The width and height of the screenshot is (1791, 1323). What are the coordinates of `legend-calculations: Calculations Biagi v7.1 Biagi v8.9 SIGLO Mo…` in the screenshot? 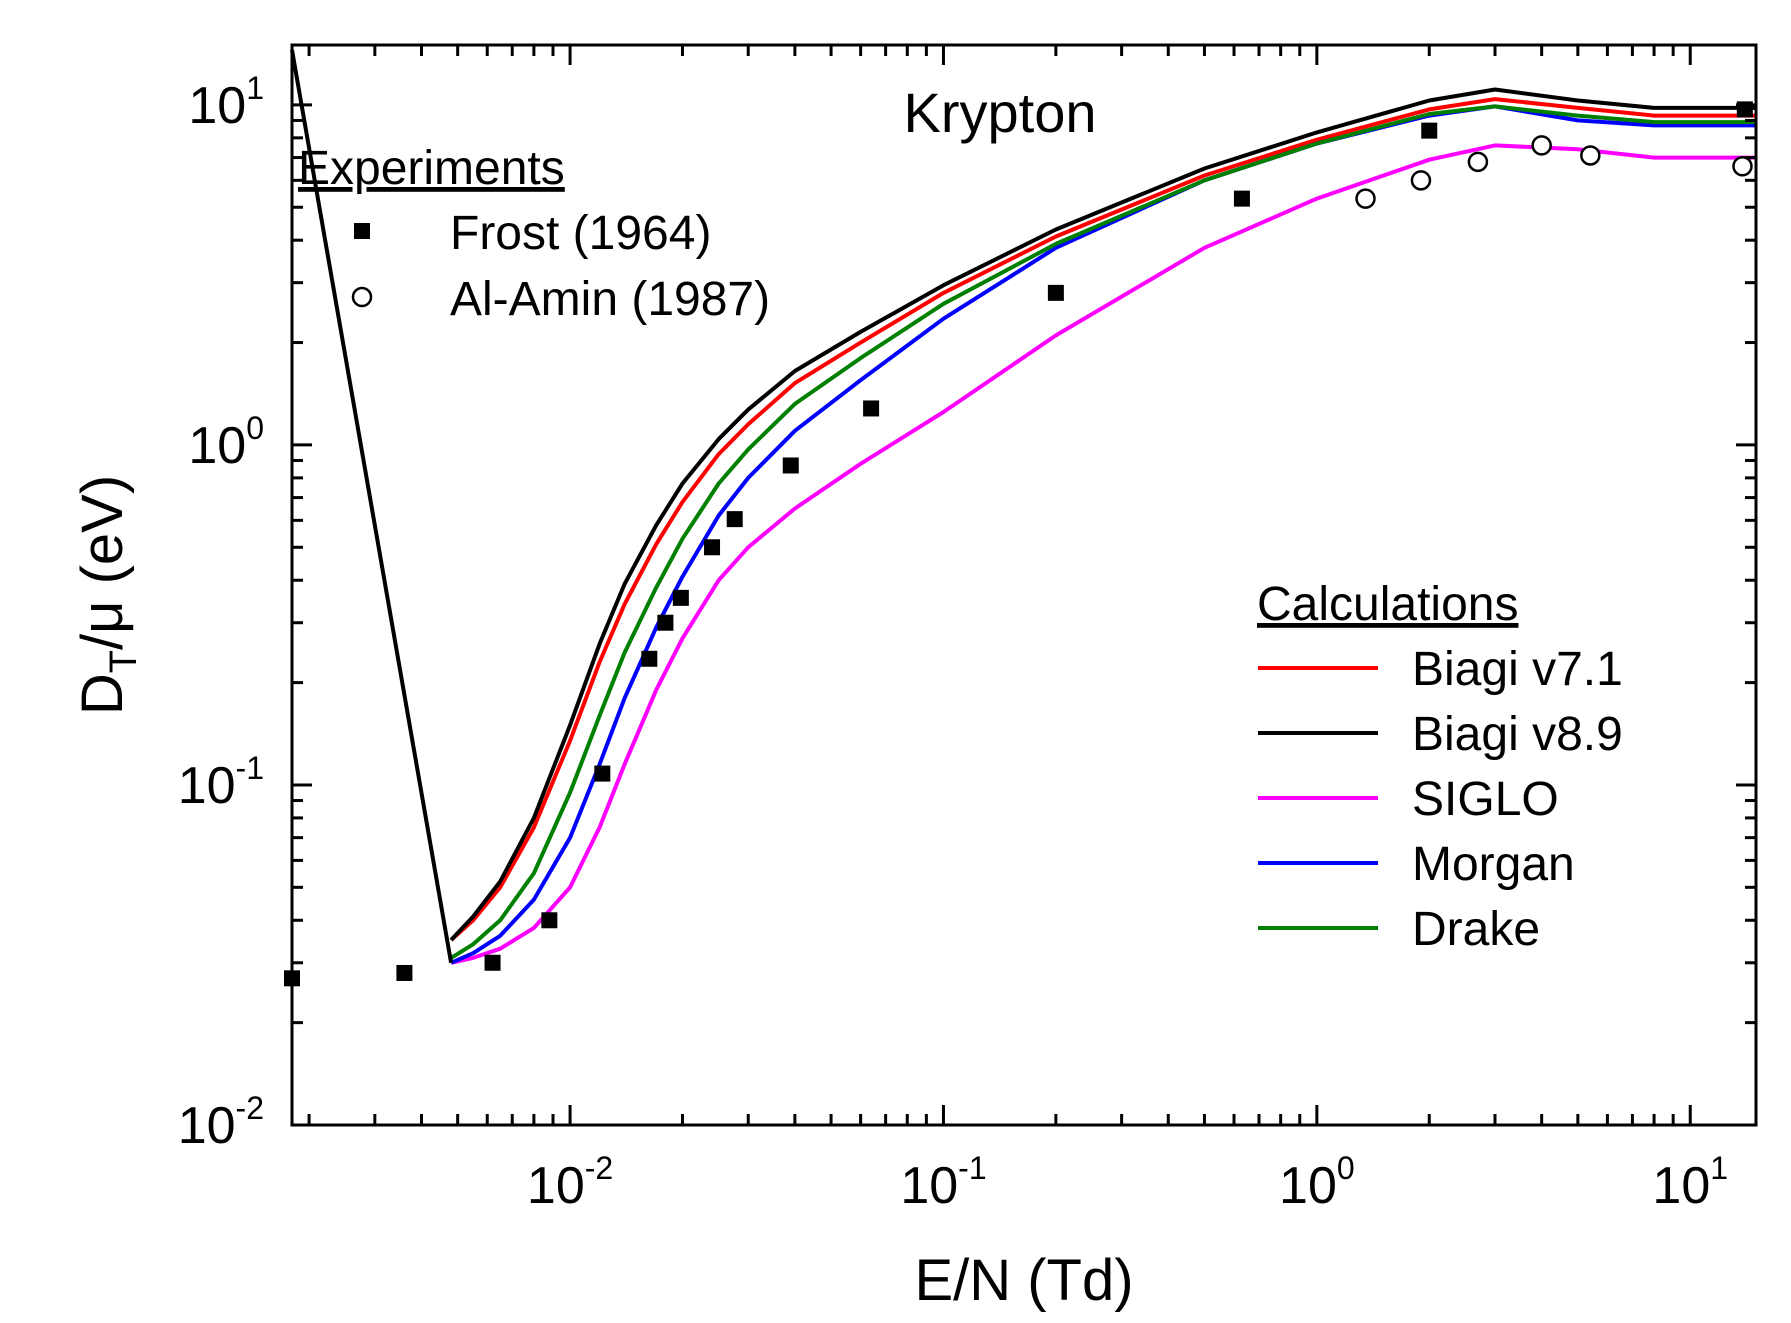 It's located at (1440, 767).